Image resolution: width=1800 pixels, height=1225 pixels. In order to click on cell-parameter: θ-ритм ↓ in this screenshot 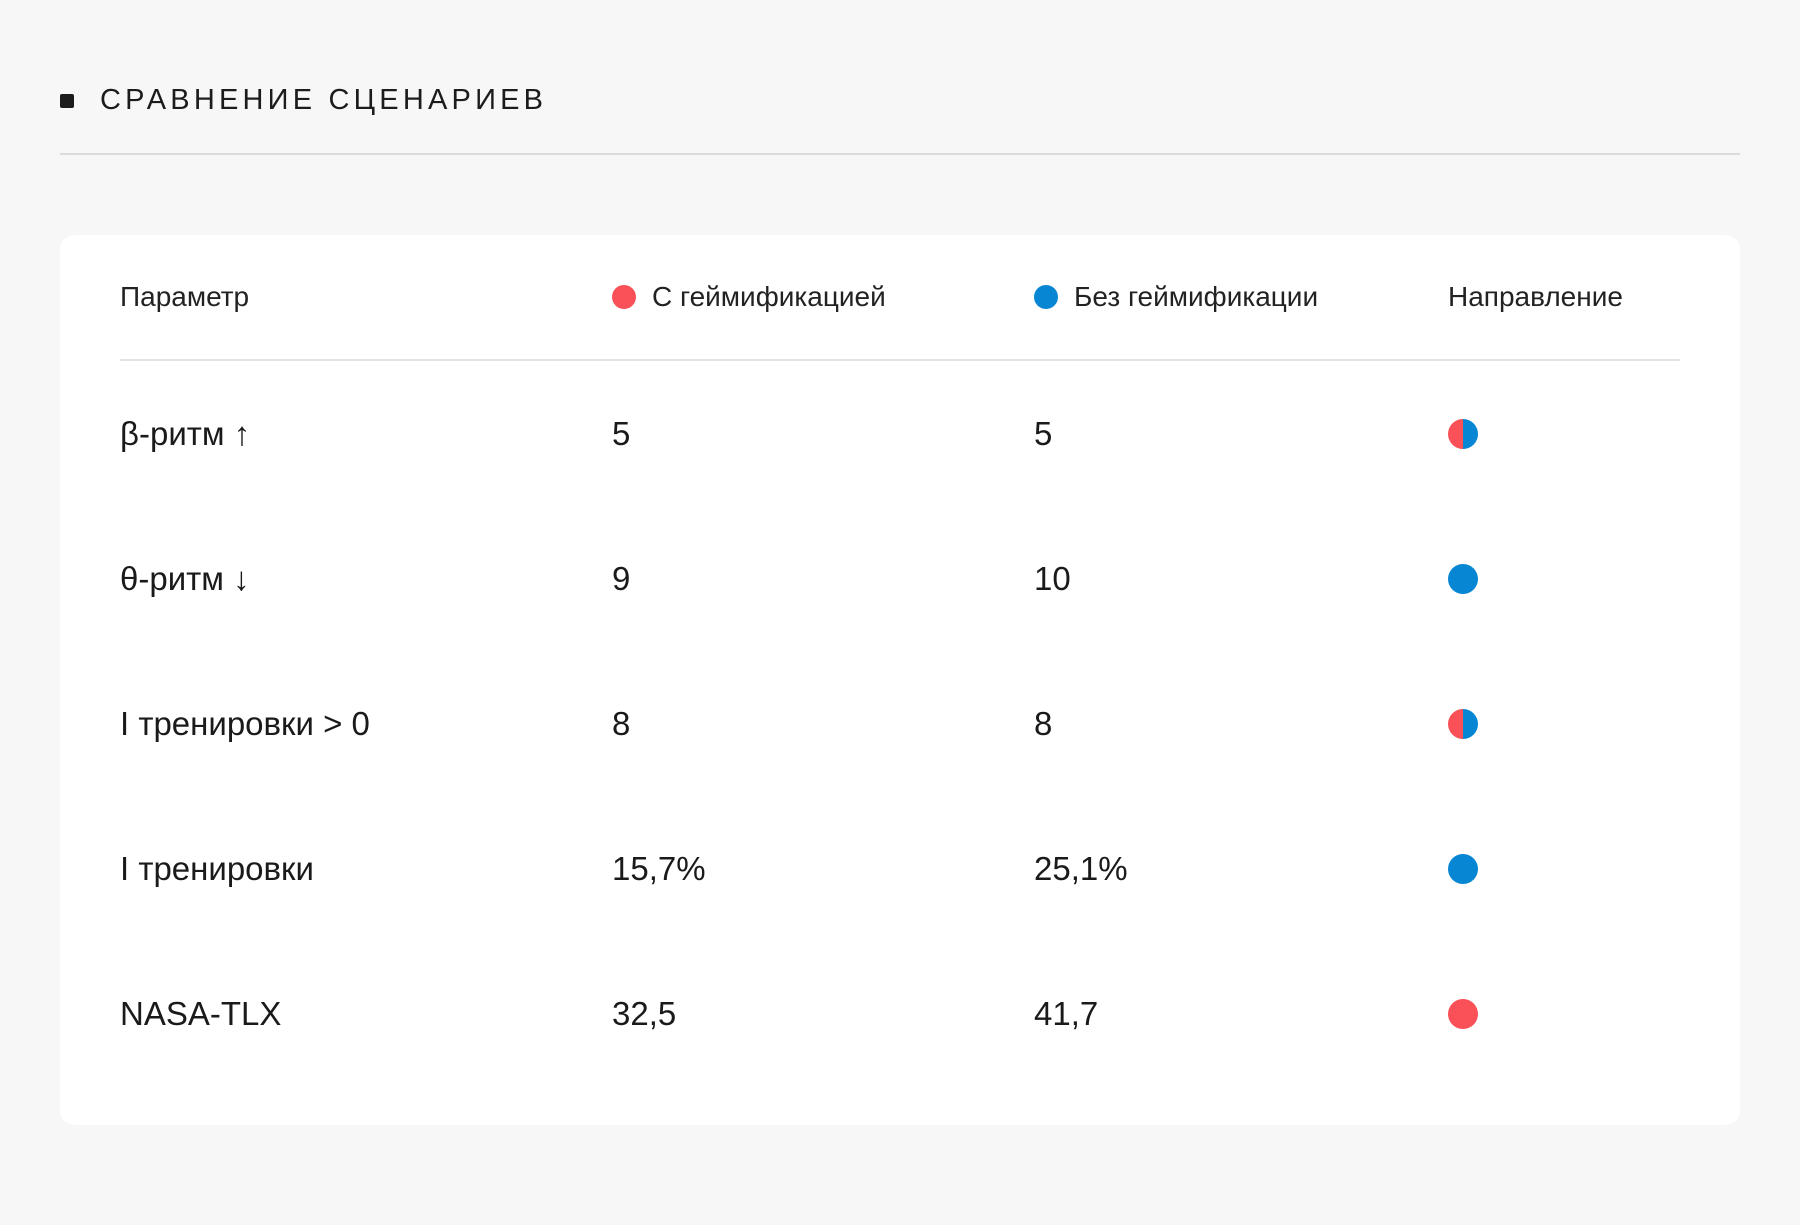, I will do `click(185, 578)`.